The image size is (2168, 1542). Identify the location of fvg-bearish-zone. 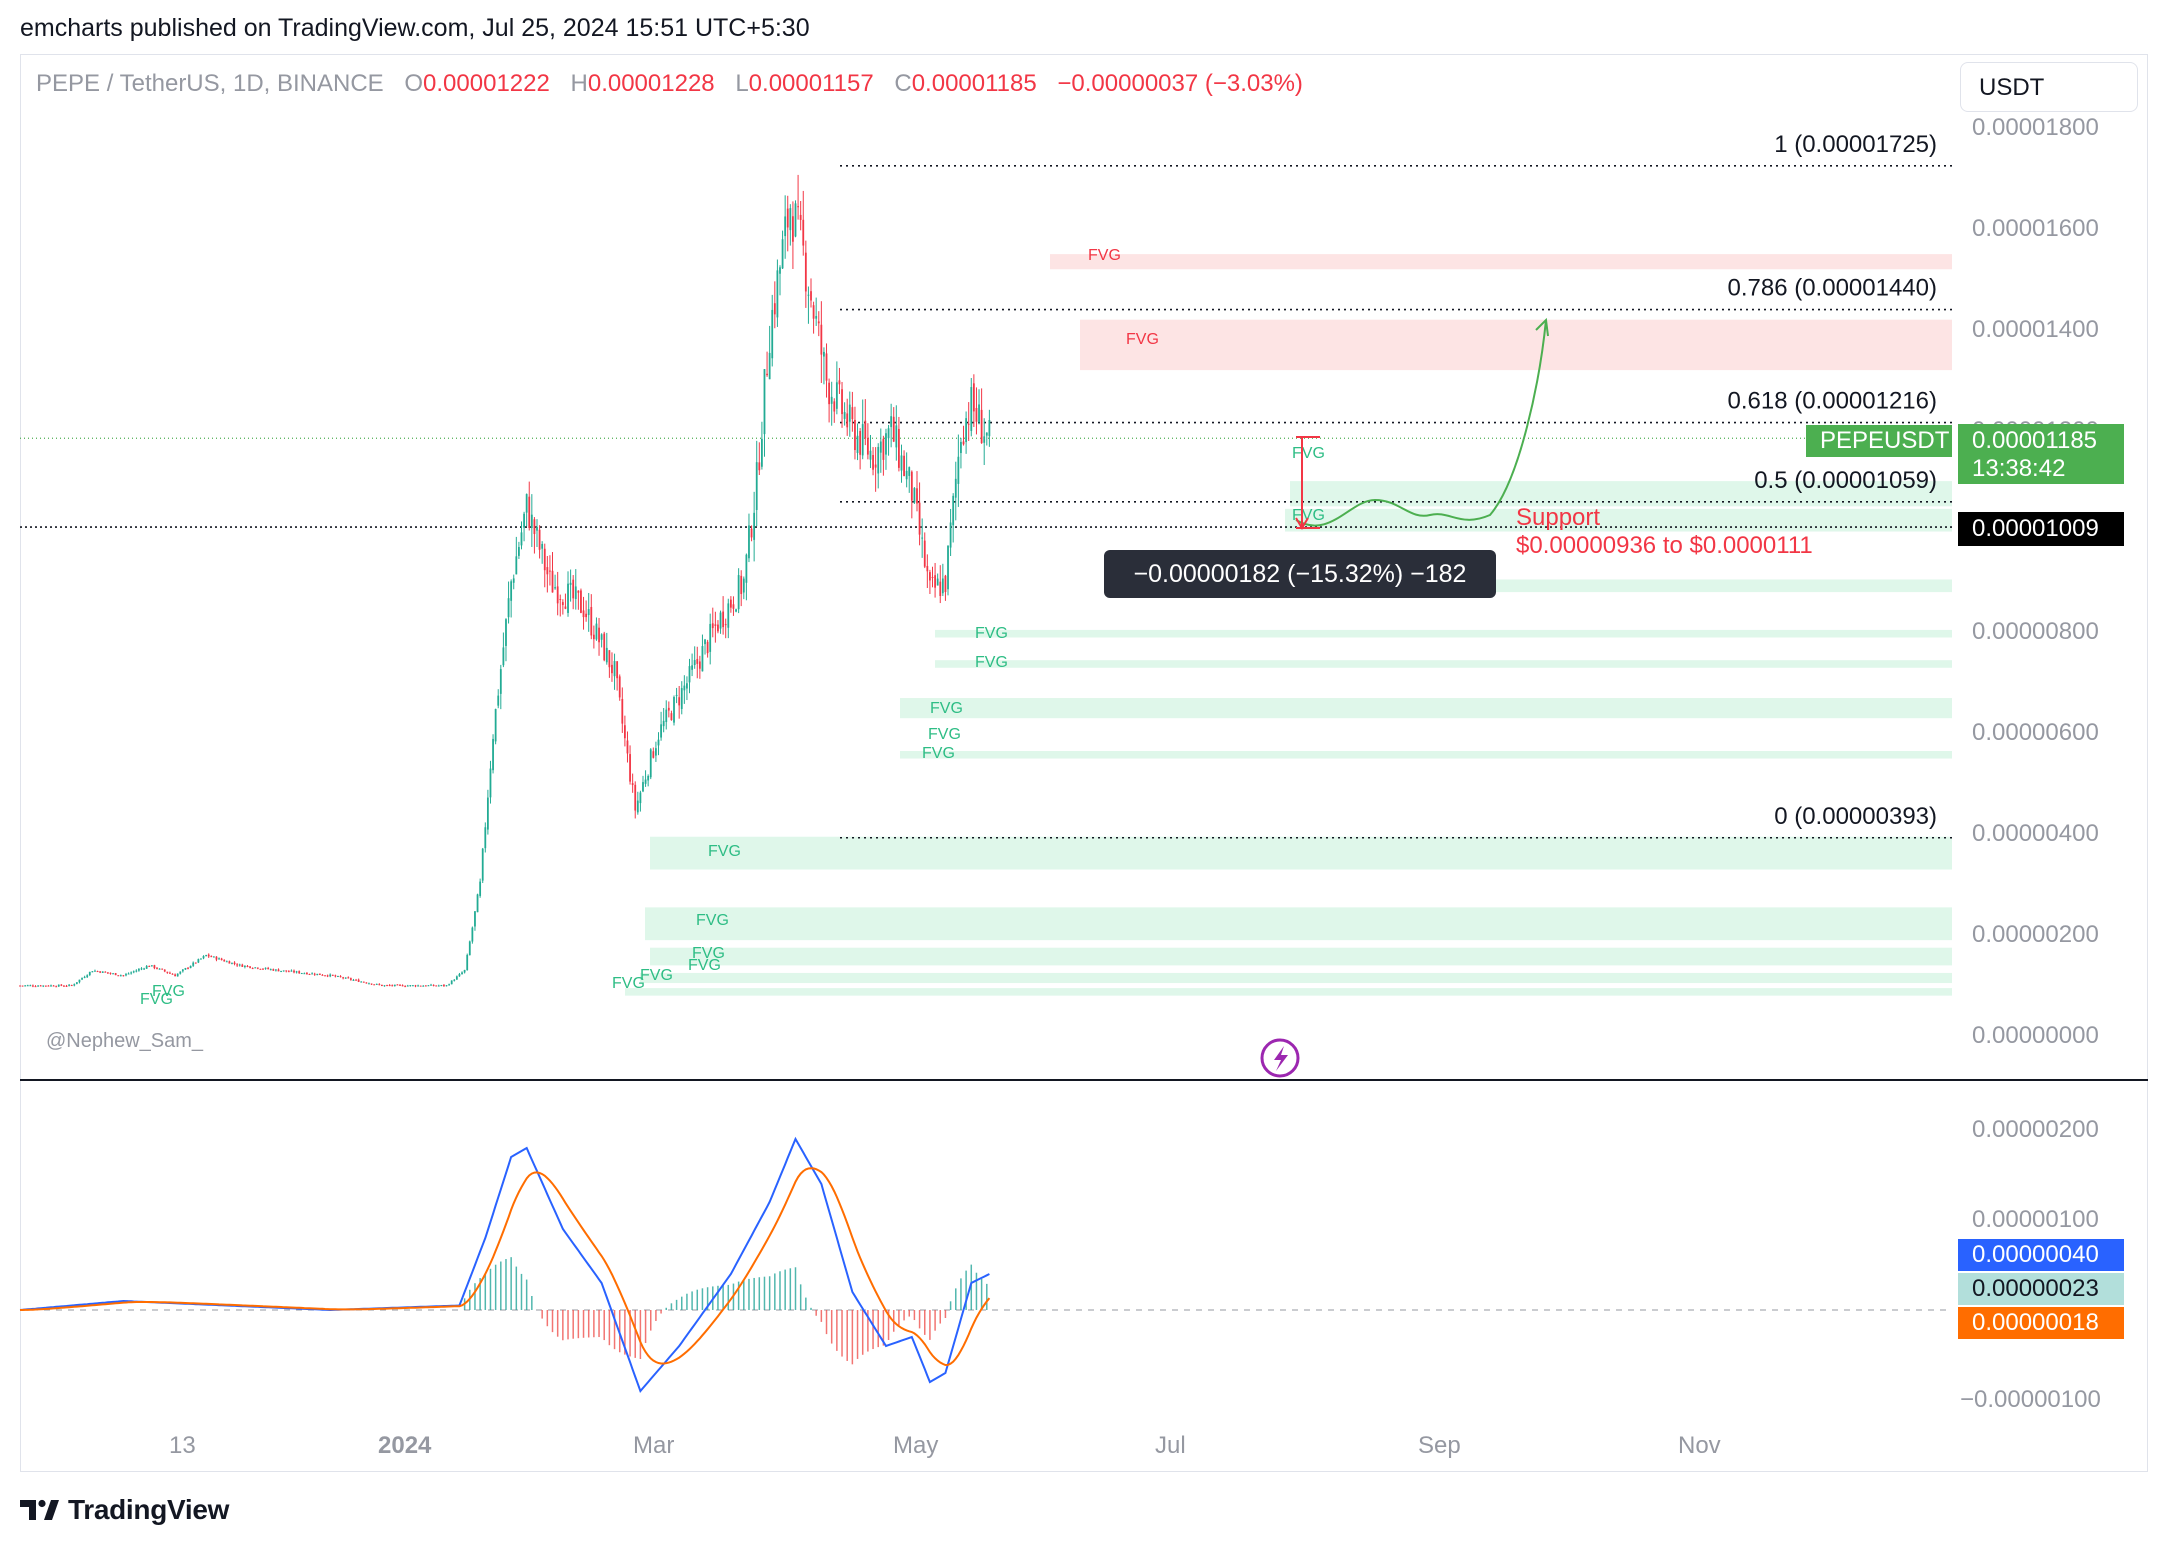
(1516, 345).